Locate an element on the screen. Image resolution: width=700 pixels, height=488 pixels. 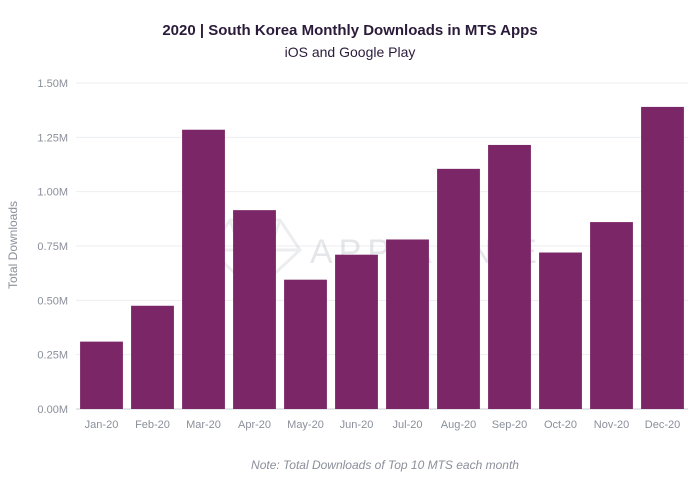
y-axis: 0.00M 0.25M 0.50M 0.75M 1.00M 1.25M 1.50M is located at coordinates (52, 247).